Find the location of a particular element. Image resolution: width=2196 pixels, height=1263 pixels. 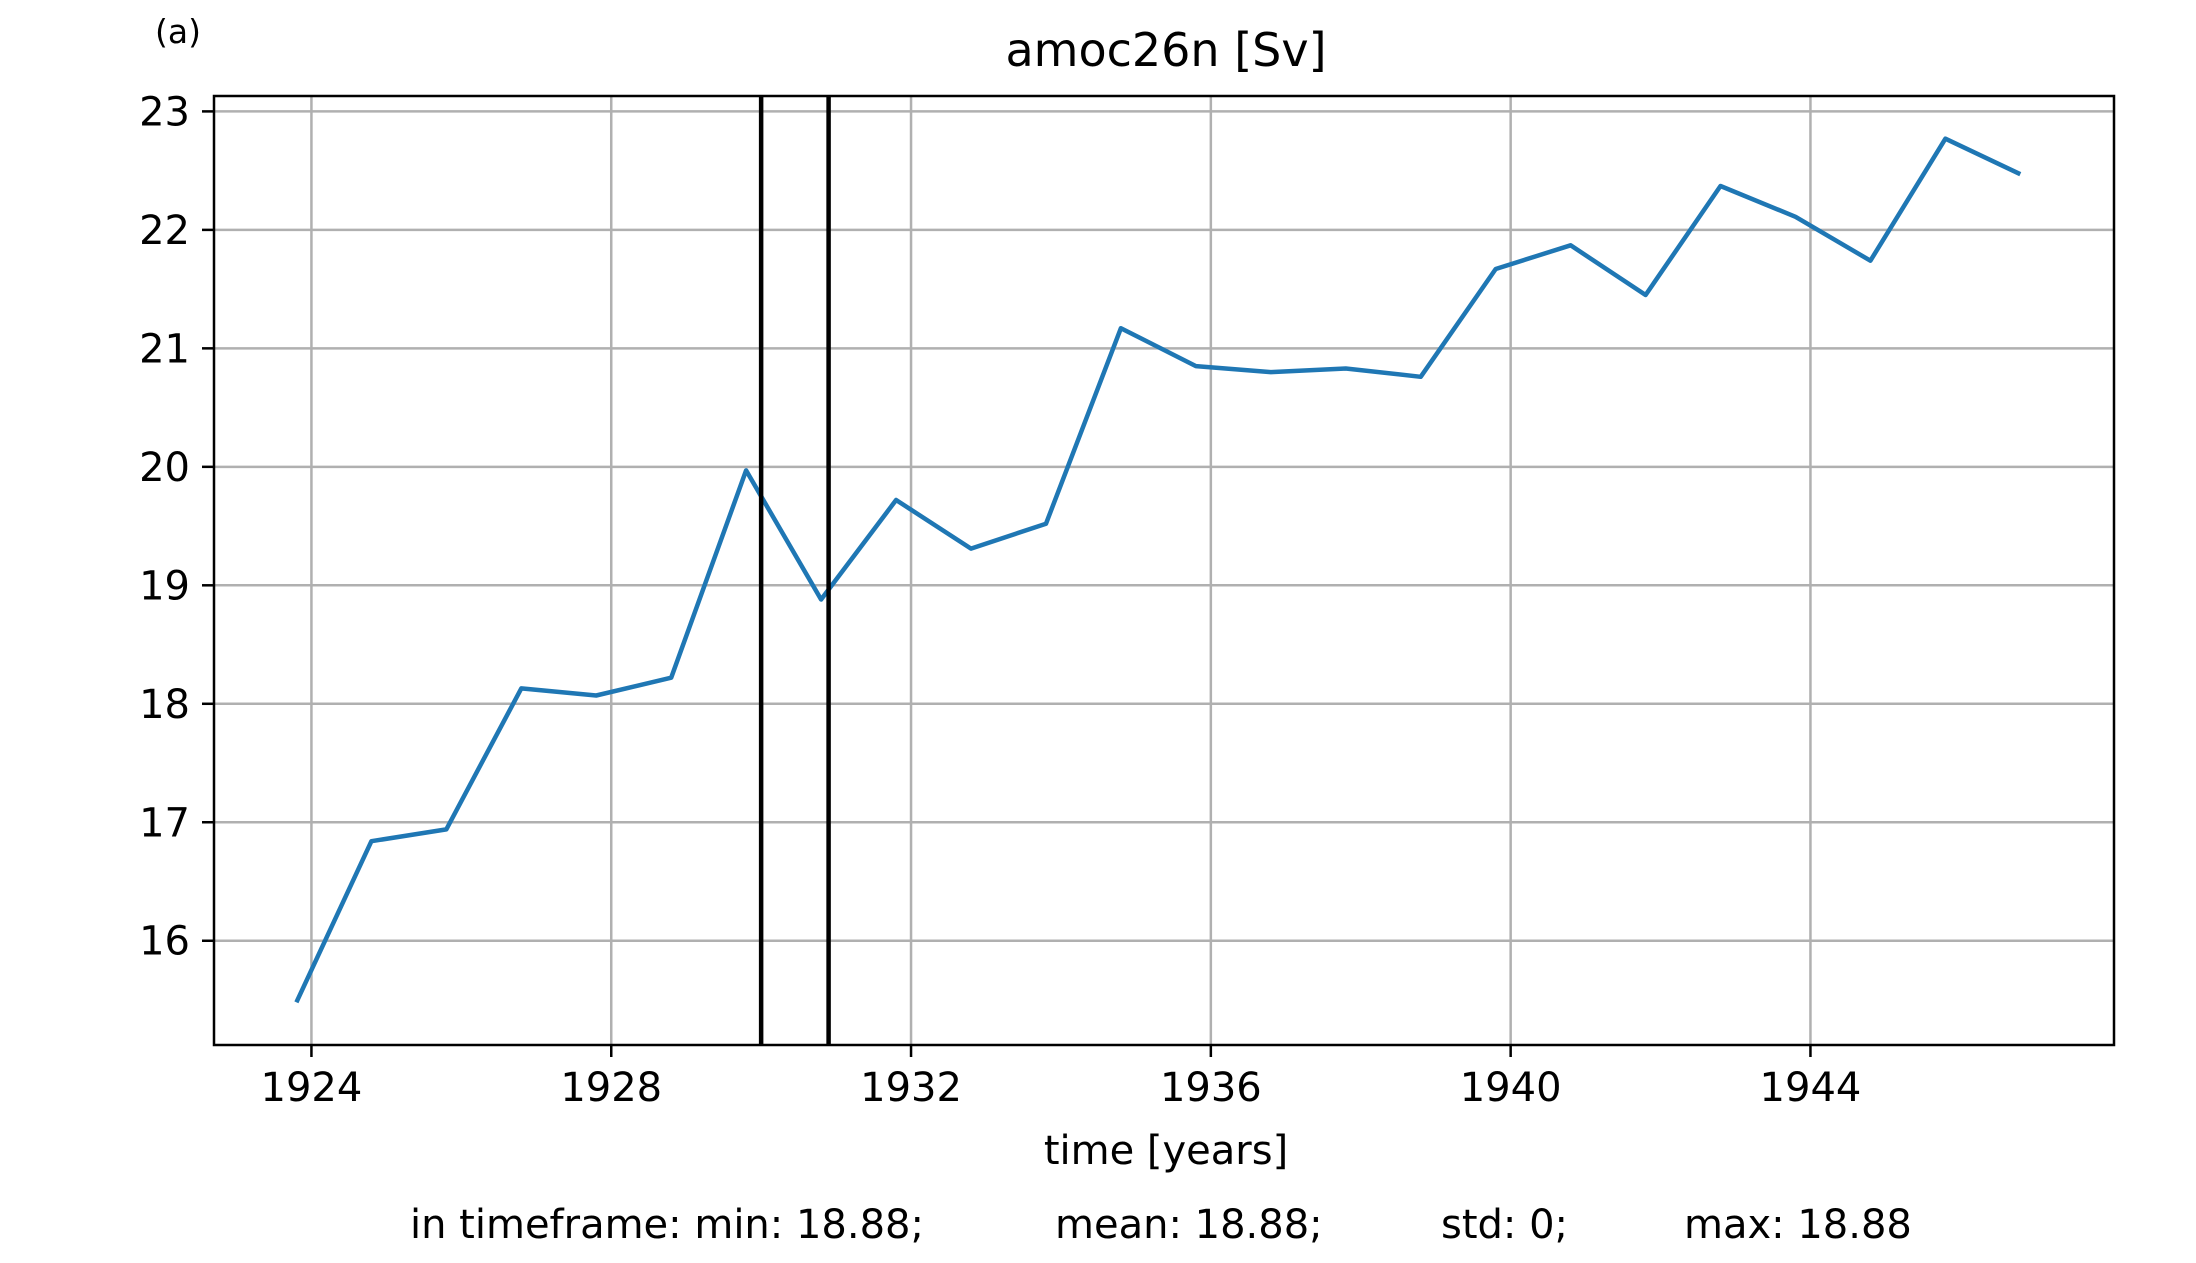

y-tick-label: 17 is located at coordinates (164, 823).